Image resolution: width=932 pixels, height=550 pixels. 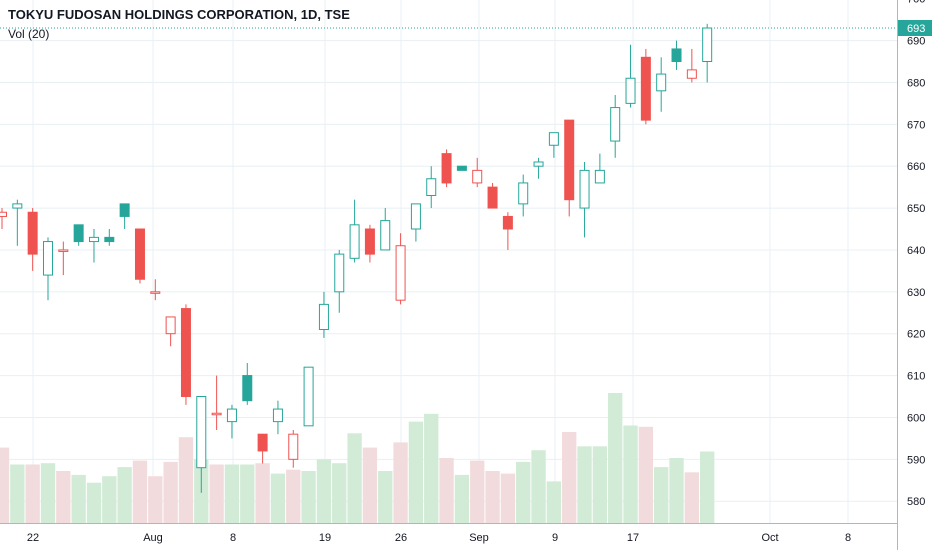 What do you see at coordinates (916, 42) in the screenshot?
I see `y-tick-label: 690` at bounding box center [916, 42].